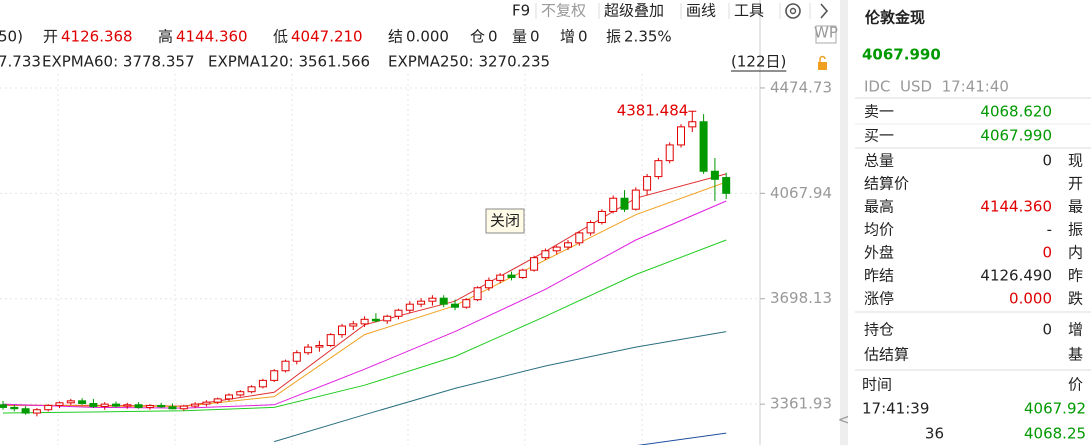 The image size is (1091, 445). What do you see at coordinates (1075, 299) in the screenshot?
I see `stat-label-right: 跌` at bounding box center [1075, 299].